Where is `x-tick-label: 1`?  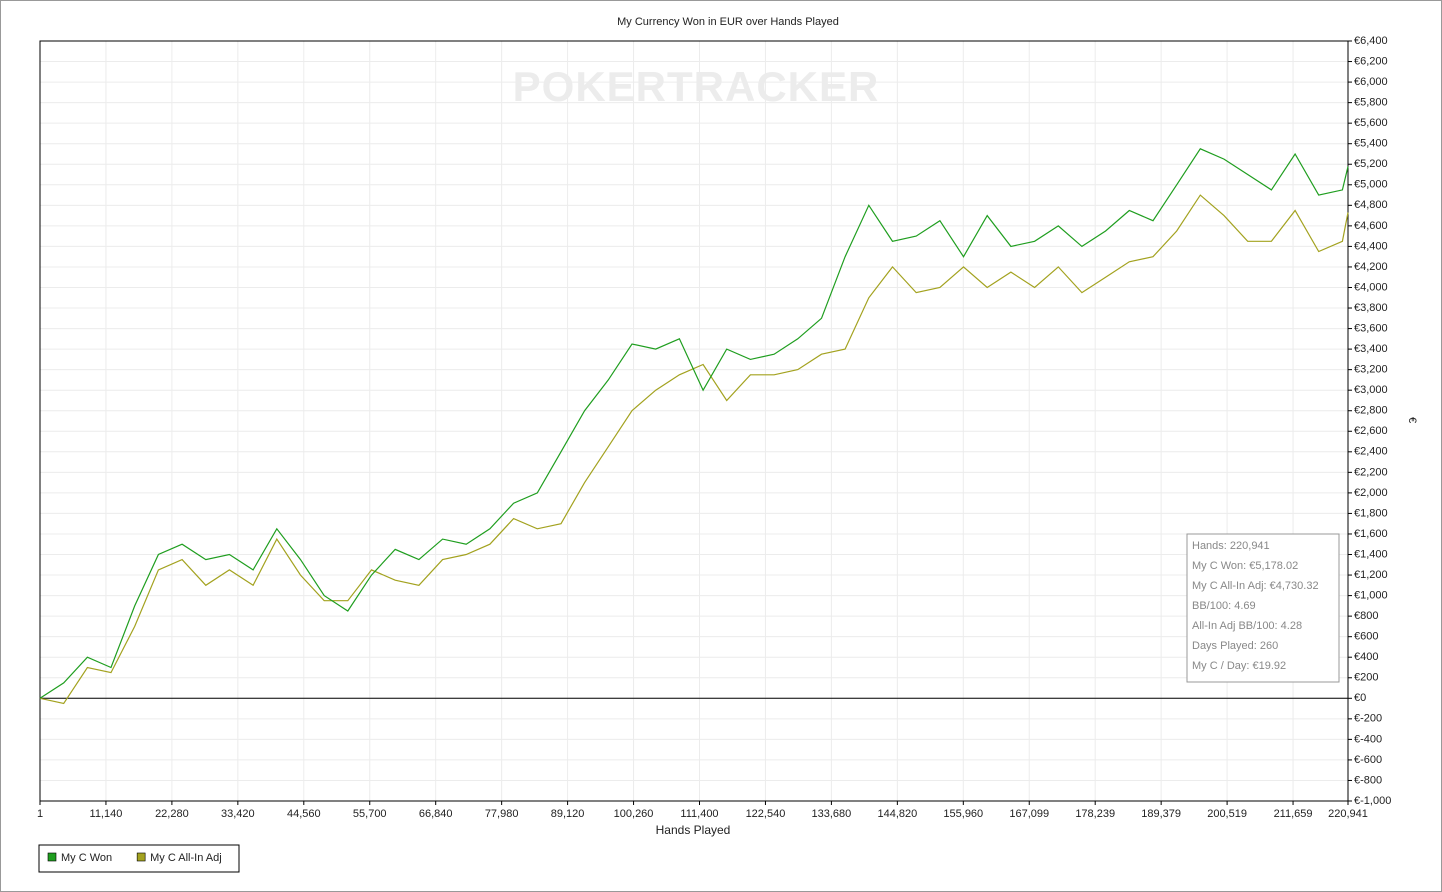
x-tick-label: 1 is located at coordinates (40, 814).